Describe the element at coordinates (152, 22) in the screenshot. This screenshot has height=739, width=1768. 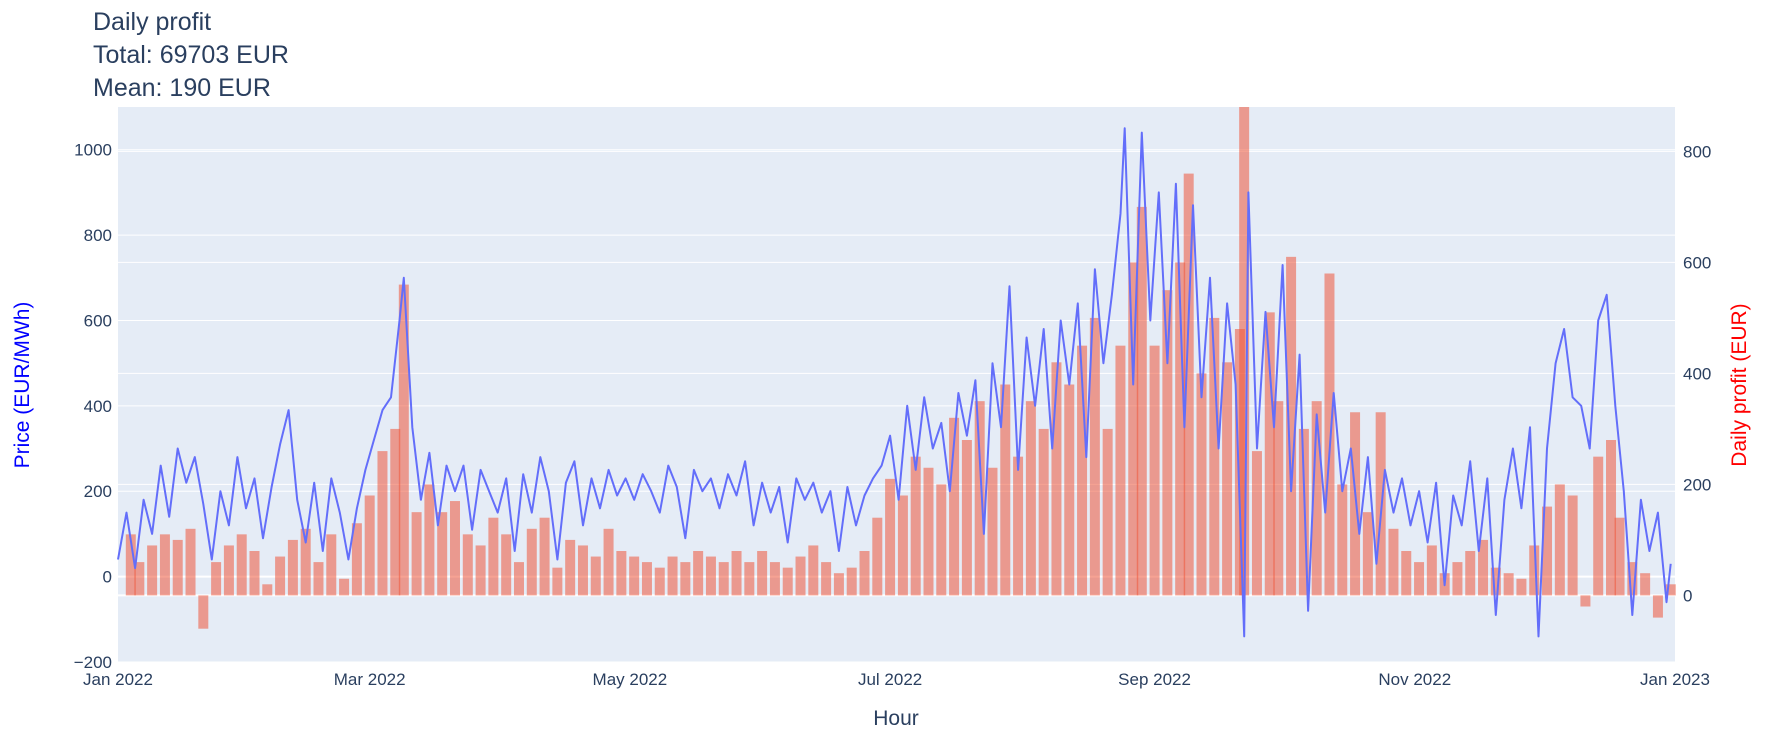
I see `chart-title-line-1: Daily profit` at that location.